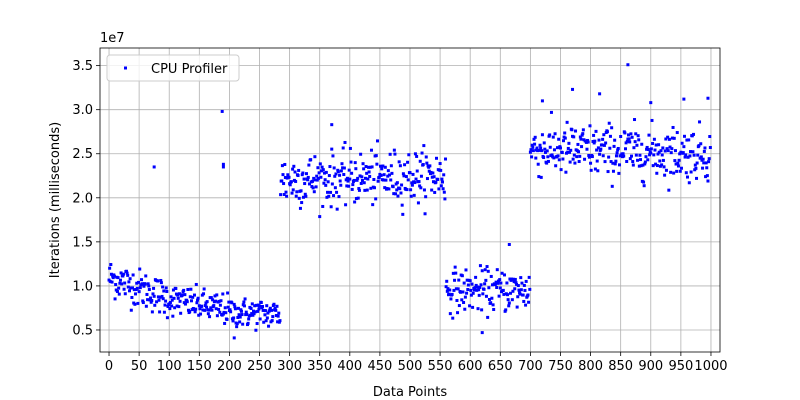 This screenshot has width=800, height=400. What do you see at coordinates (590, 366) in the screenshot?
I see `x-tick-label: 800` at bounding box center [590, 366].